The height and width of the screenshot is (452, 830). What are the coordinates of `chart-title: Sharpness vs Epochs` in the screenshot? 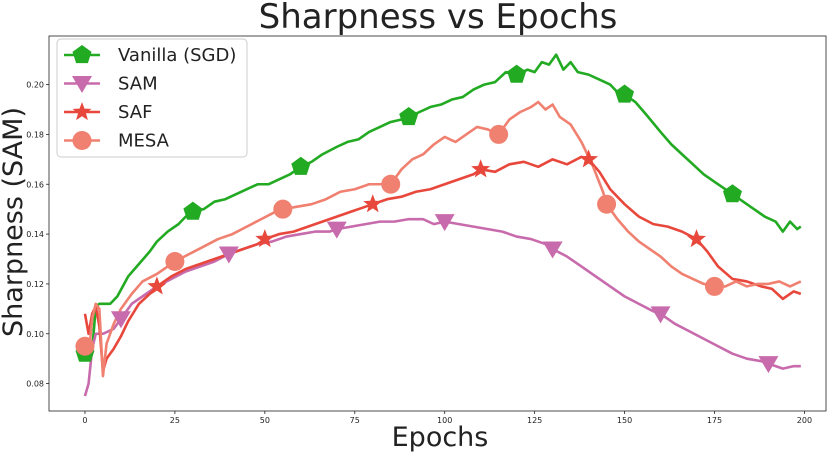 It's located at (438, 18).